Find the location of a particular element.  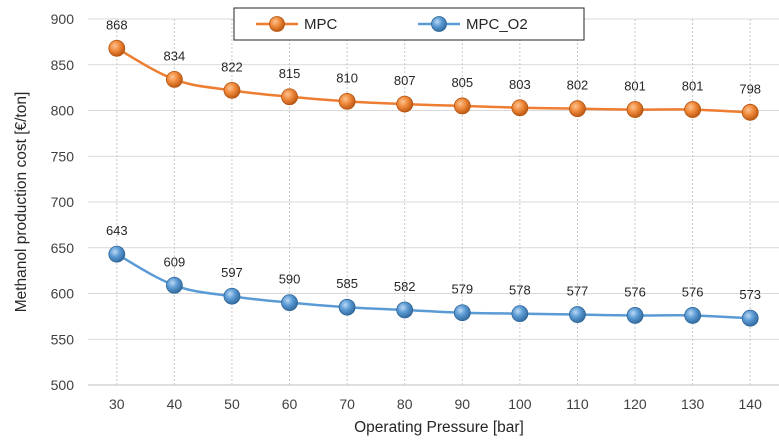

y-tick-label-750: 750 is located at coordinates (63, 156).